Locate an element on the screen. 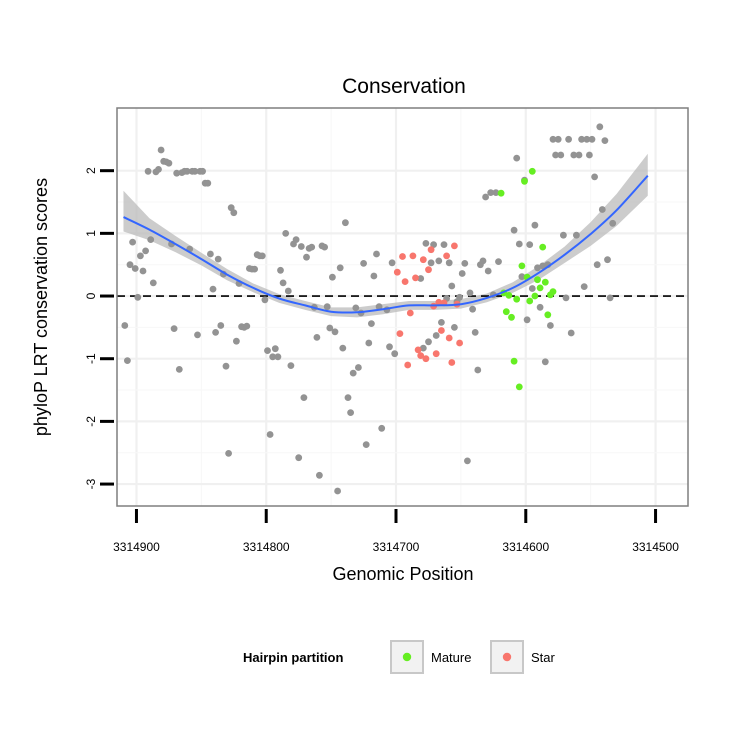 This screenshot has height=755, width=750. legend-key-star is located at coordinates (507, 657).